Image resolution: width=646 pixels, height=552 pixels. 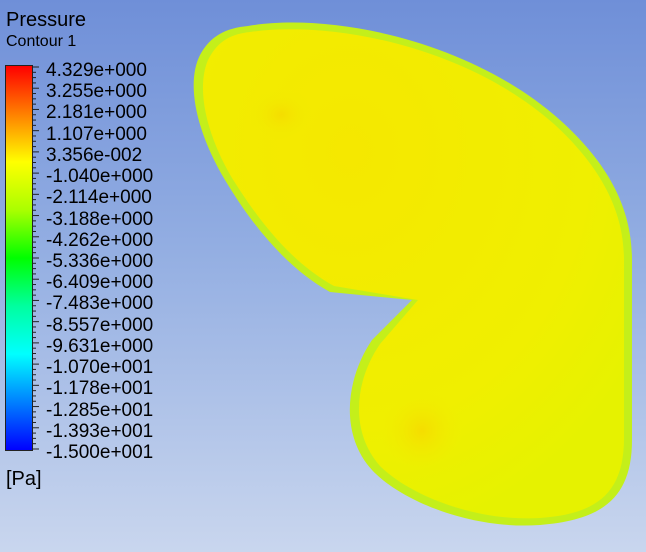 What do you see at coordinates (94, 156) in the screenshot?
I see `legend-label: 3.356e-002` at bounding box center [94, 156].